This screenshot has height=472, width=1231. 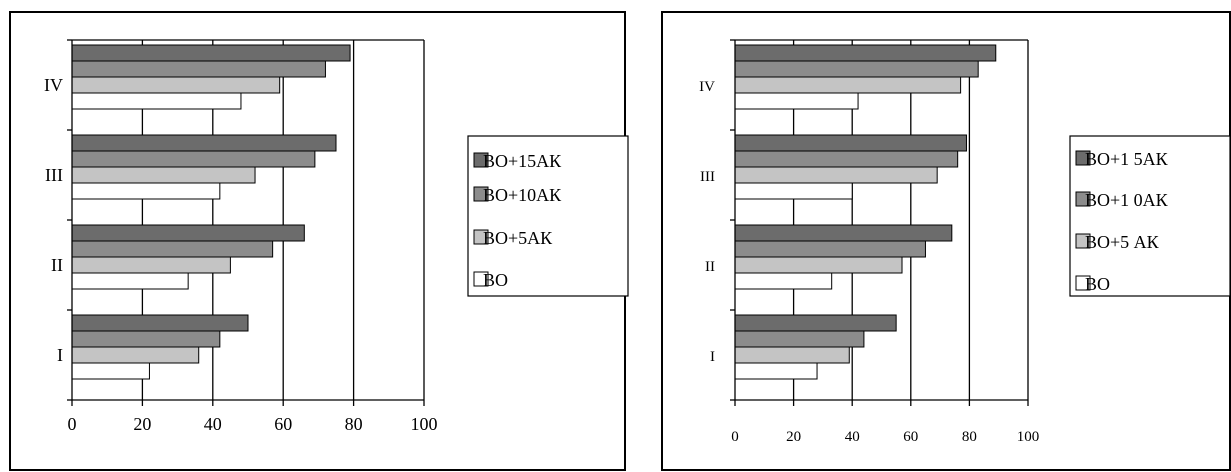 I want to click on legend-label: ВО+15АК, so click(x=522, y=161).